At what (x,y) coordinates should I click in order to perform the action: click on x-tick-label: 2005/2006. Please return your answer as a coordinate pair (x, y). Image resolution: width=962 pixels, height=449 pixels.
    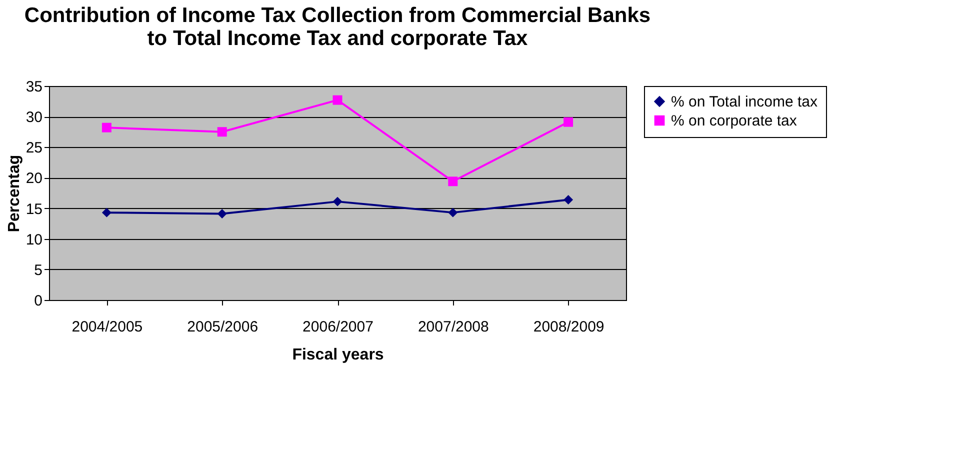
    Looking at the image, I should click on (222, 327).